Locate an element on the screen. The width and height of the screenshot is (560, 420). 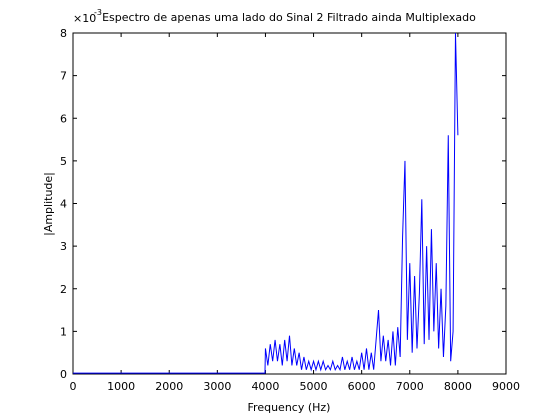
x-tick-label: 1000 is located at coordinates (121, 386).